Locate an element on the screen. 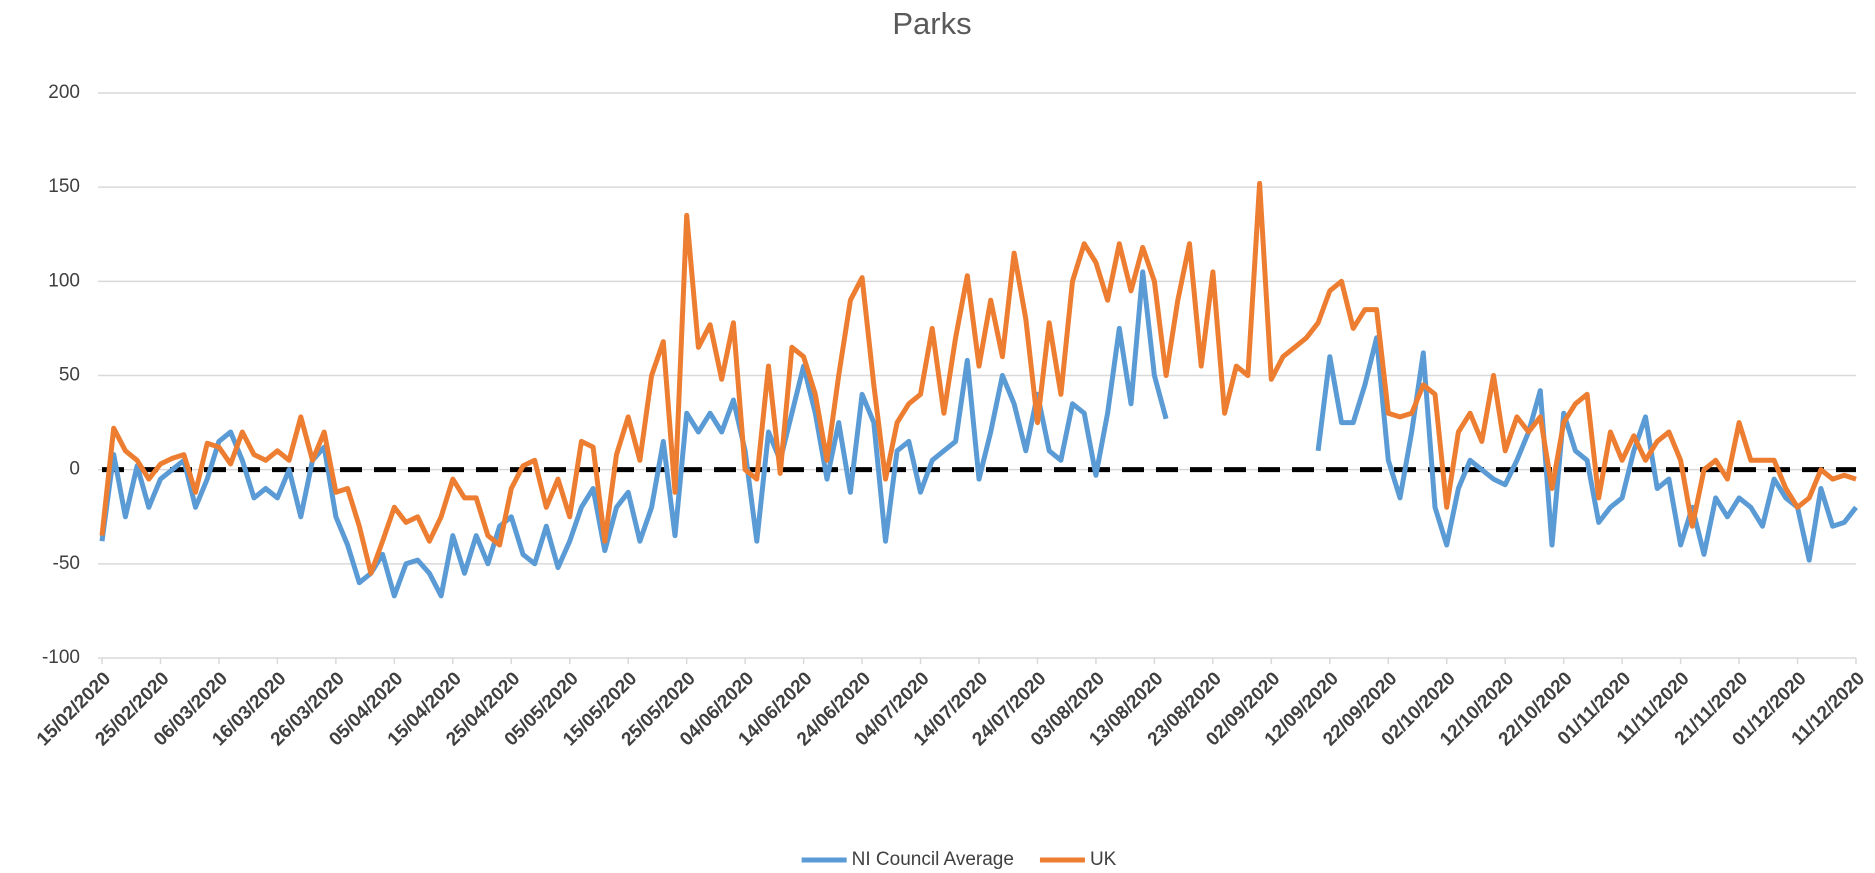 The width and height of the screenshot is (1875, 873). y-tick-label: 150 is located at coordinates (64, 186).